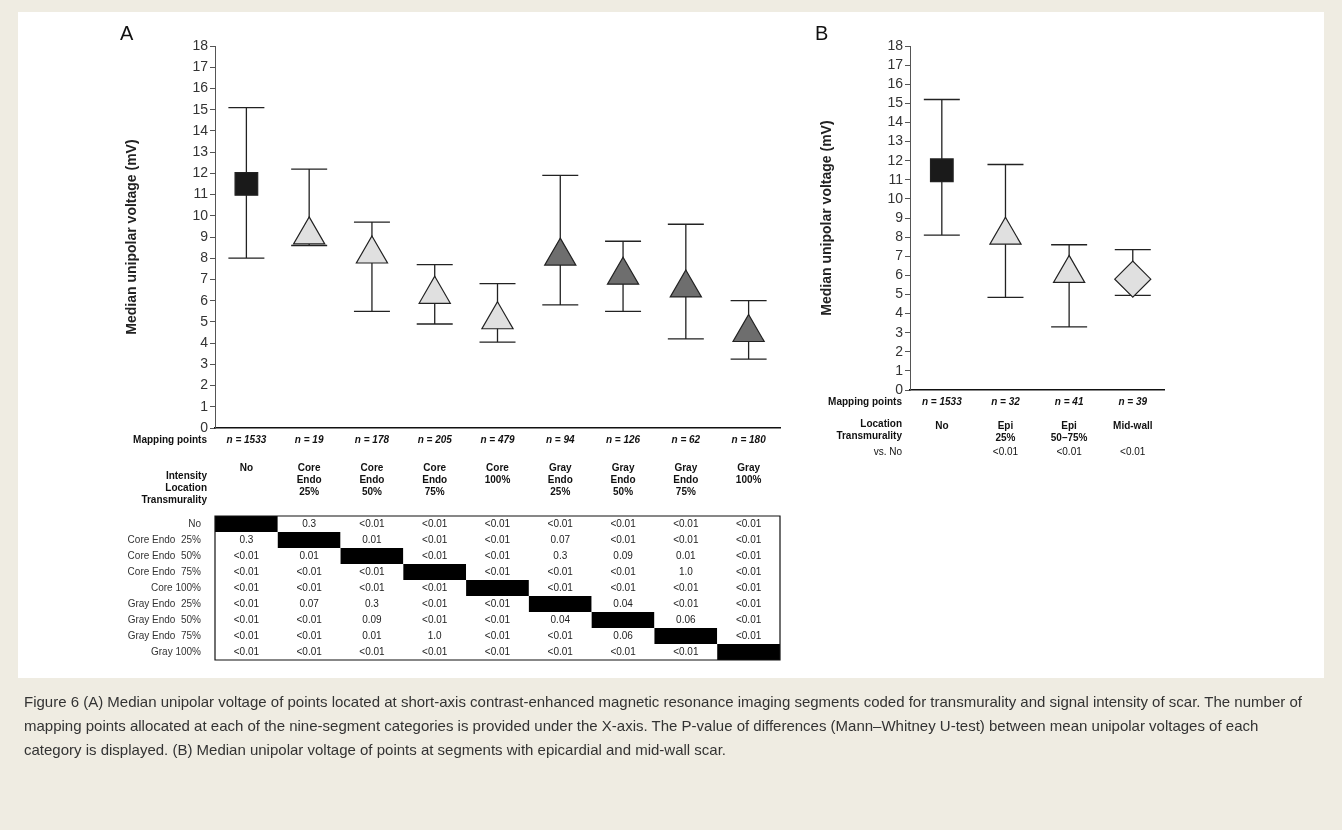  Describe the element at coordinates (1069, 431) in the screenshot. I see `x-tick-label: Epi 50–75%` at that location.